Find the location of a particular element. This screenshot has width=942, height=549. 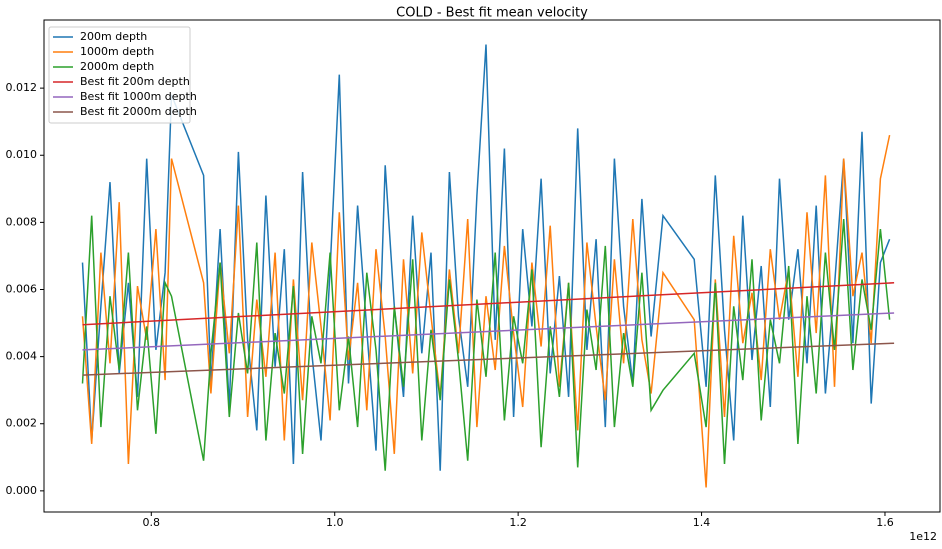

y-tick-label: 0.000 is located at coordinates (22, 490).